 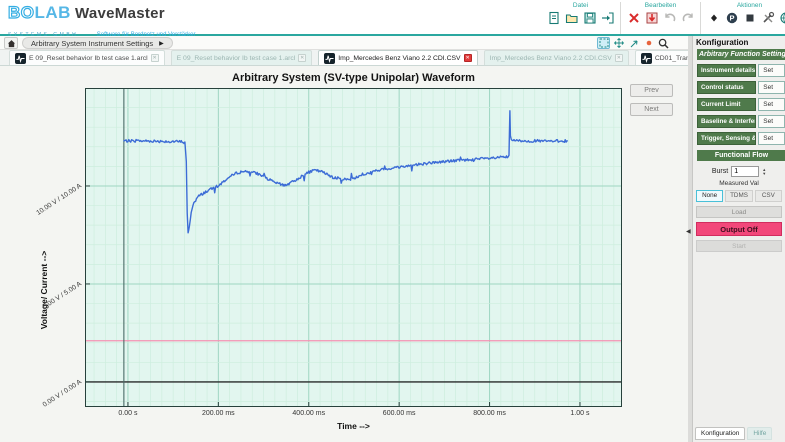 I want to click on spinner-down-icon: ▼, so click(x=764, y=173).